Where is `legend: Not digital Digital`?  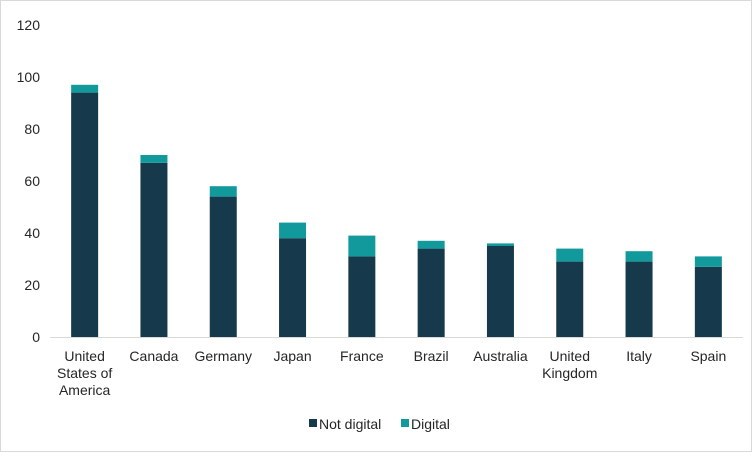
legend: Not digital Digital is located at coordinates (379, 424).